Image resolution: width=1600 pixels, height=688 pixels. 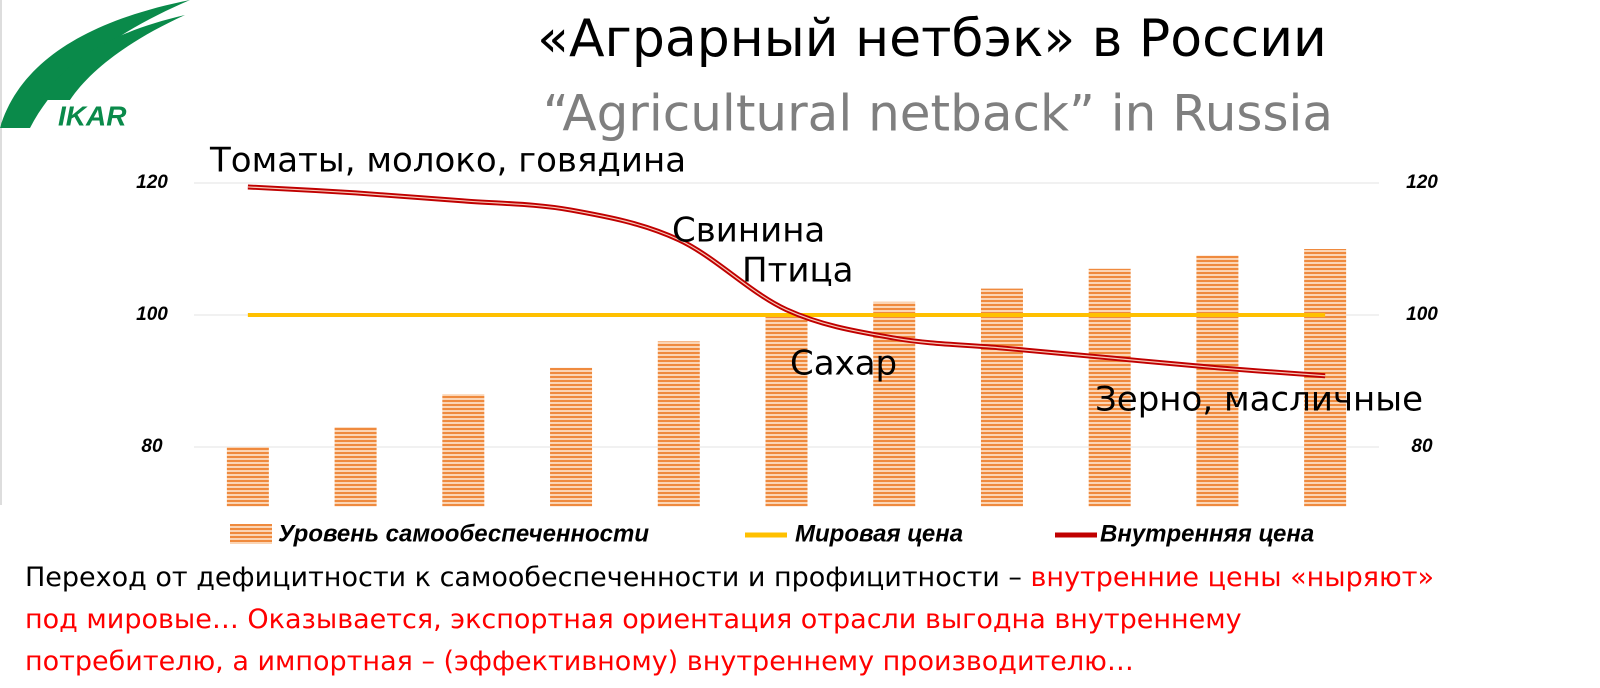 What do you see at coordinates (1207, 533) in the screenshot?
I see `legend-label: Внутренняя цена` at bounding box center [1207, 533].